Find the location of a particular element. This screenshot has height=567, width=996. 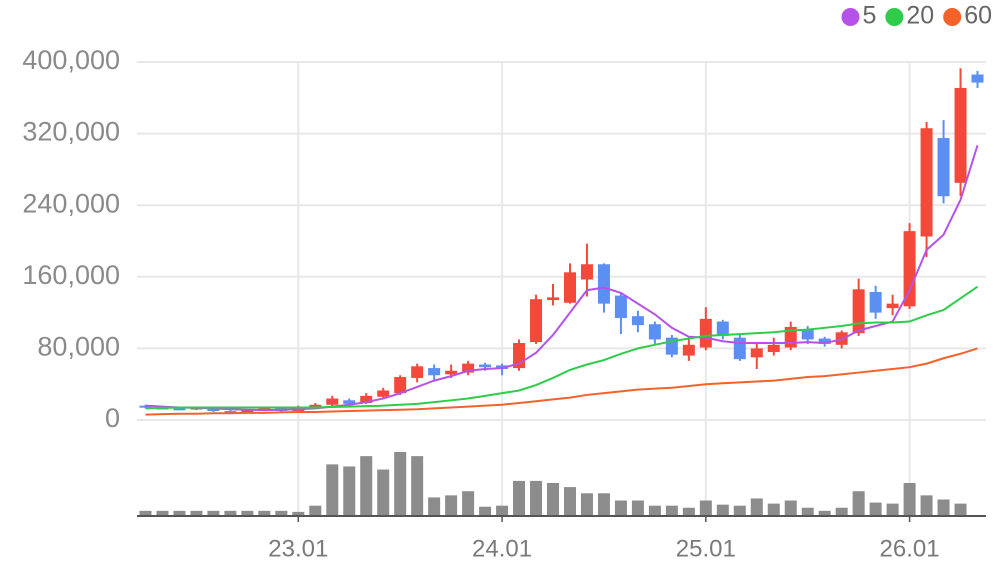

y-tick-label: 160,000 is located at coordinates (71, 275).